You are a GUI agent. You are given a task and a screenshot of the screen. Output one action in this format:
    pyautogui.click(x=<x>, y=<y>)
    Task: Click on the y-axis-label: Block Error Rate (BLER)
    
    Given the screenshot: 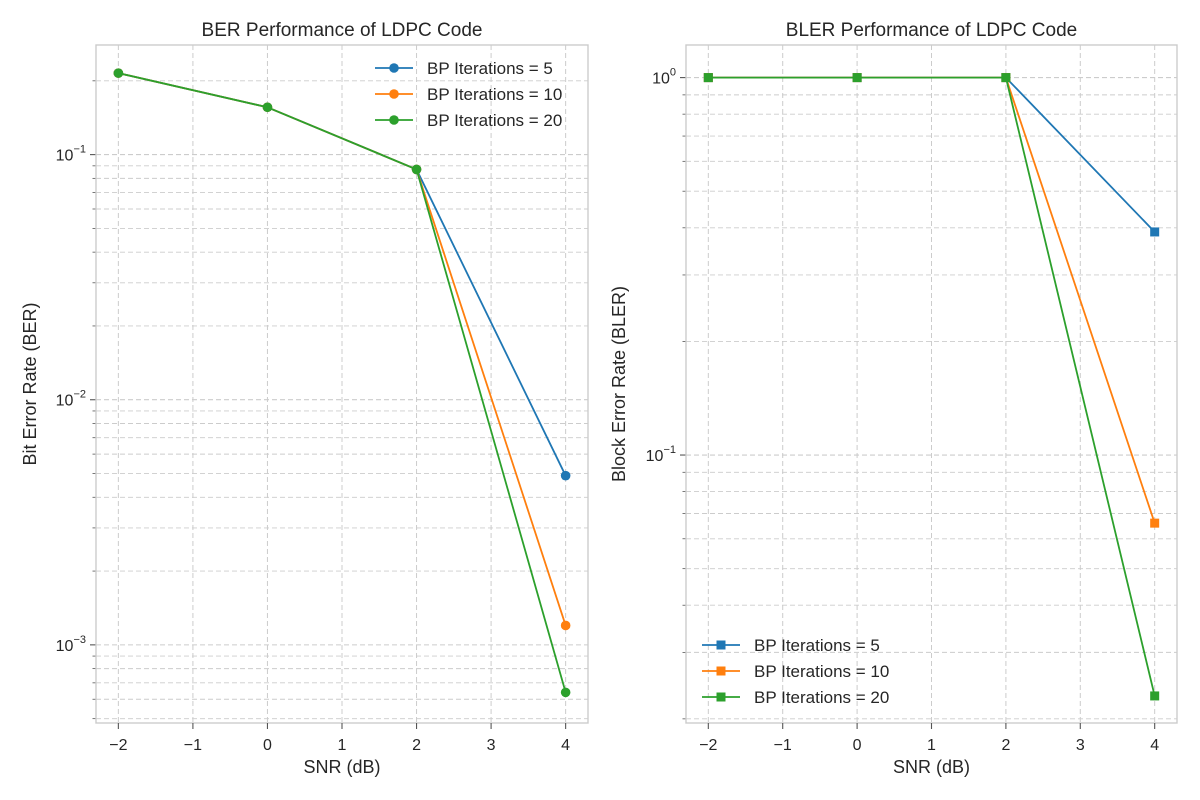 What is the action you would take?
    pyautogui.click(x=619, y=384)
    